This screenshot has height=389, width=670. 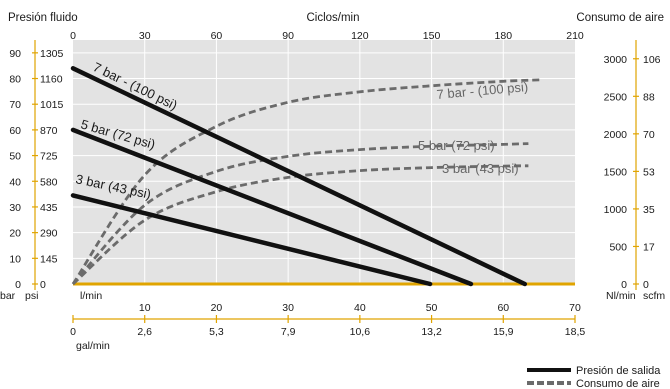 What do you see at coordinates (15, 208) in the screenshot?
I see `left-tick-bar: 30` at bounding box center [15, 208].